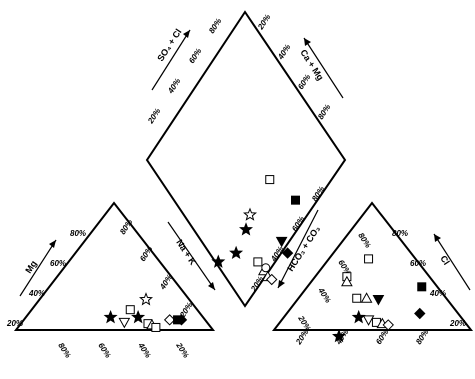  What do you see at coordinates (324, 294) in the screenshot?
I see `anion-left-tick: 40%` at bounding box center [324, 294].